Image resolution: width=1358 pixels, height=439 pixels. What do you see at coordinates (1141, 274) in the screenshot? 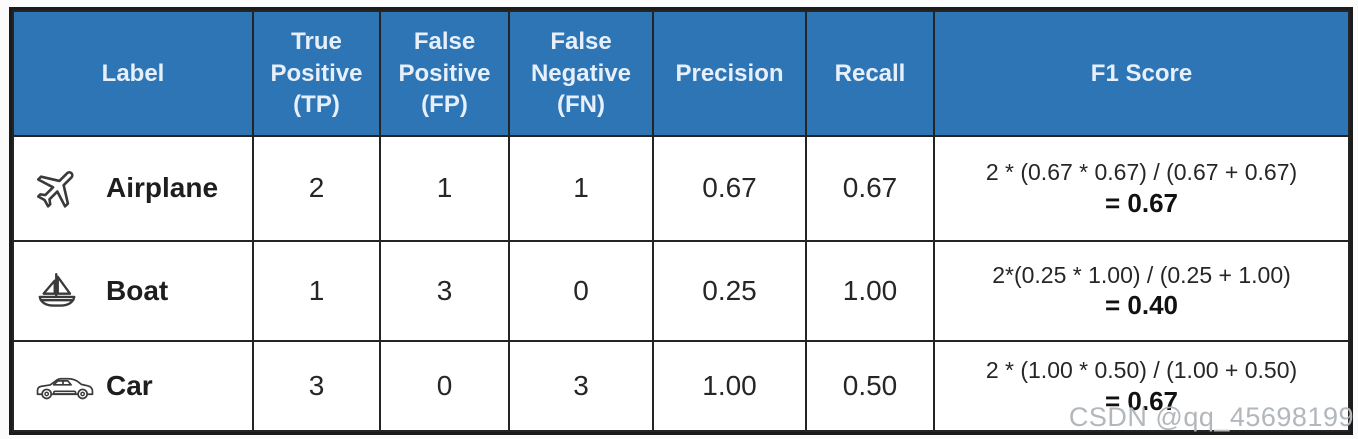
I see `f1-formula: 2*(0.25 * 1.00) / (0.25 + 1.00)` at bounding box center [1141, 274].